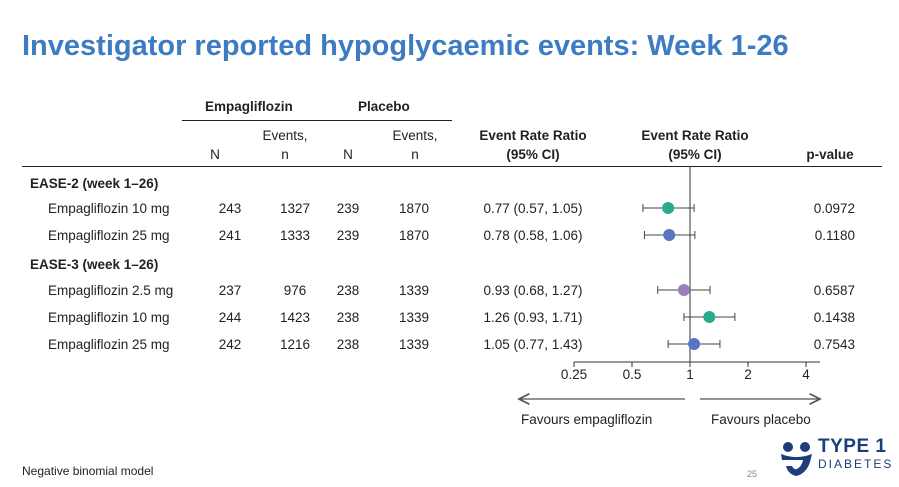 The height and width of the screenshot is (487, 899). Describe the element at coordinates (830, 154) in the screenshot. I see `col-header-pvalue: p-value` at that location.